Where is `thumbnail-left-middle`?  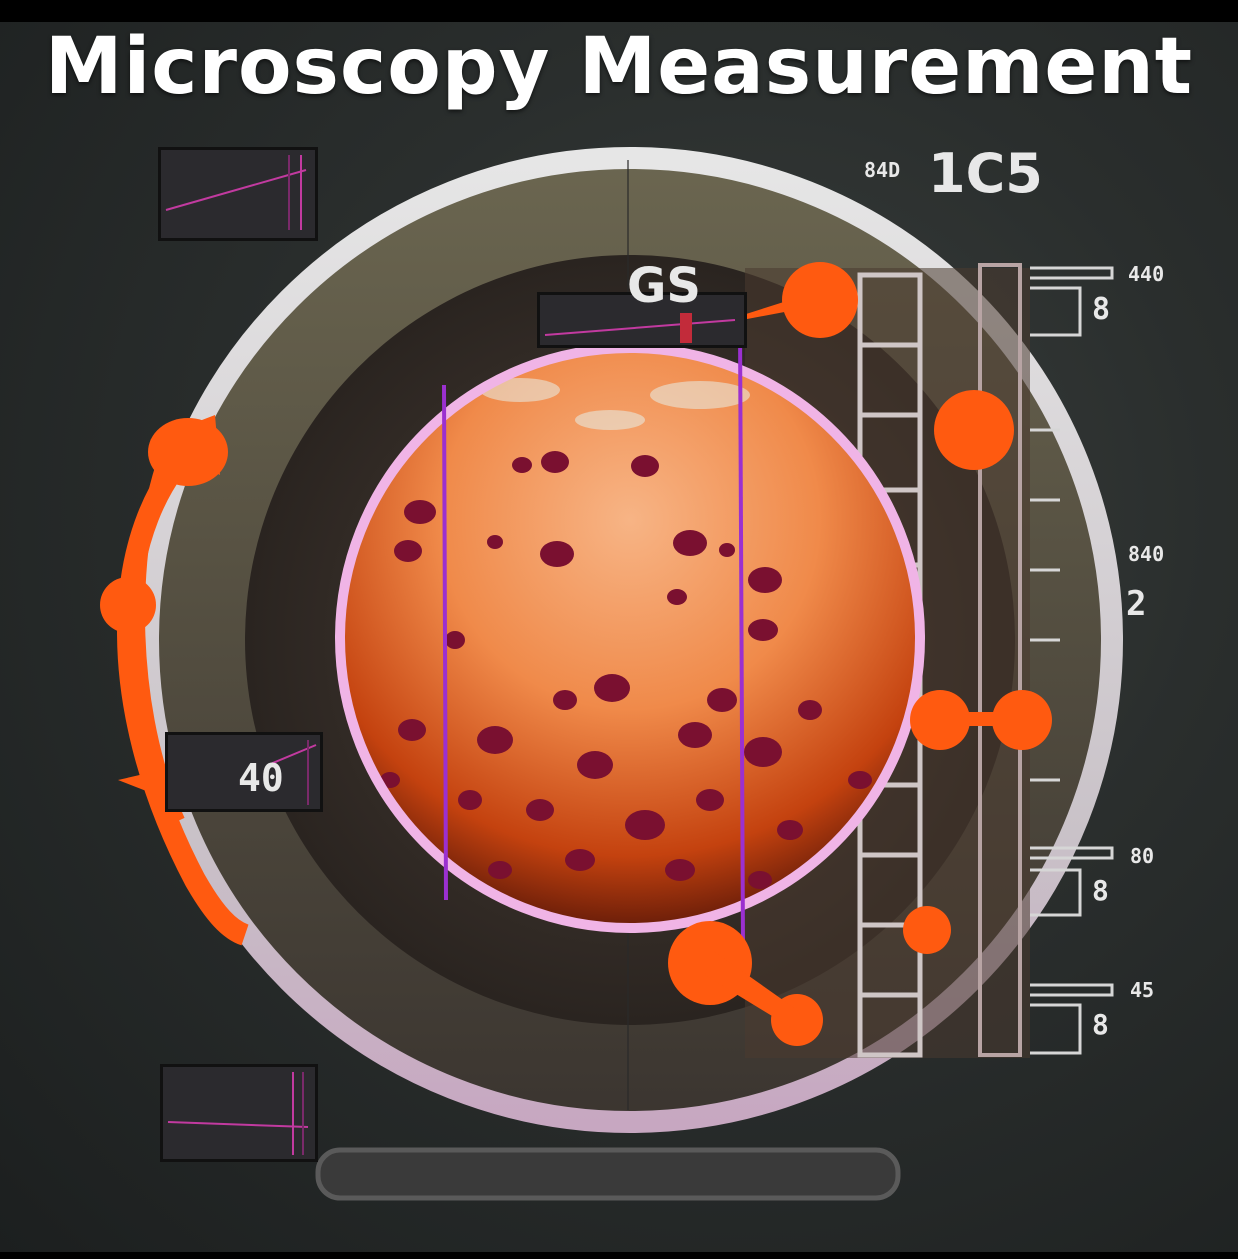 thumbnail-left-middle is located at coordinates (244, 772).